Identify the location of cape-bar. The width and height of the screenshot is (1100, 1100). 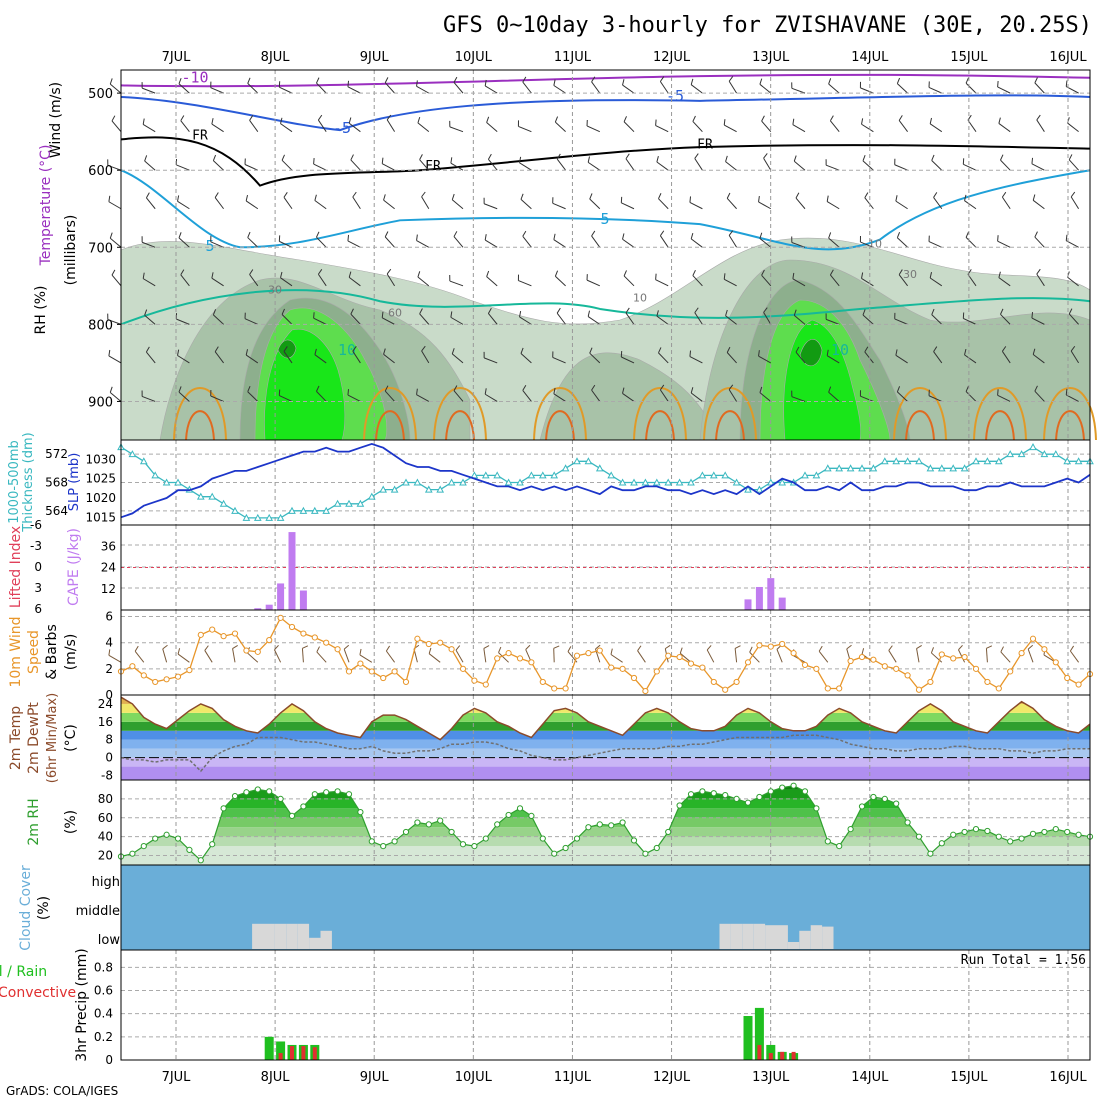
(281, 596).